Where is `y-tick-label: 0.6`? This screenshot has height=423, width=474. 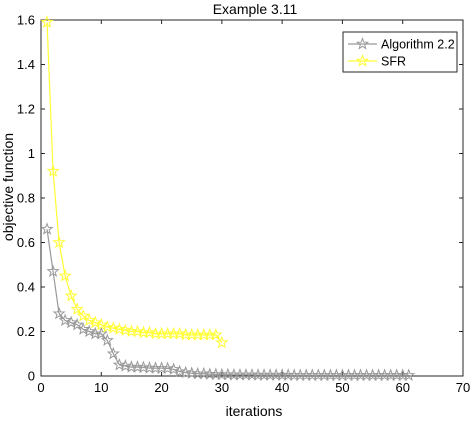
y-tick-label: 0.6 is located at coordinates (26, 242).